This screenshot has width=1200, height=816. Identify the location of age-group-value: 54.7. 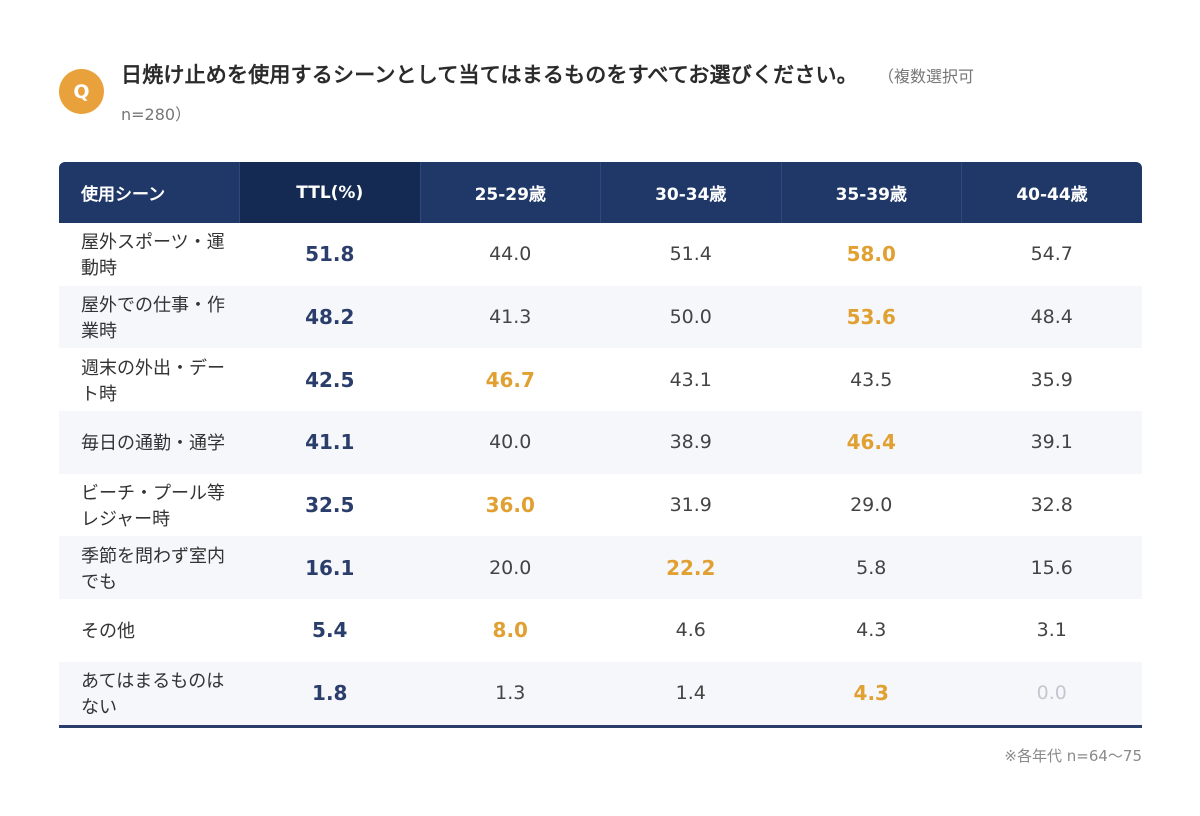
(1051, 254).